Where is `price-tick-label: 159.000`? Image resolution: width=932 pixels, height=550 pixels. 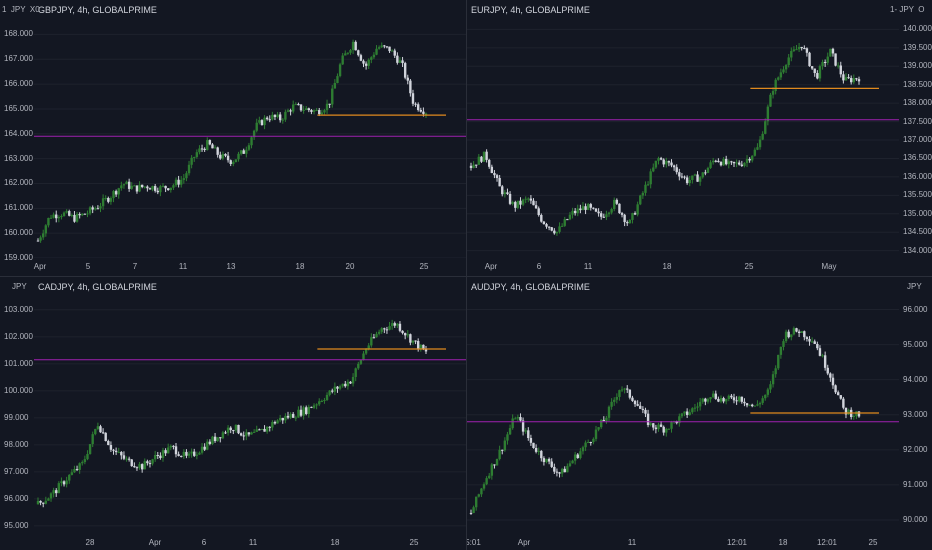 price-tick-label: 159.000 is located at coordinates (18, 257).